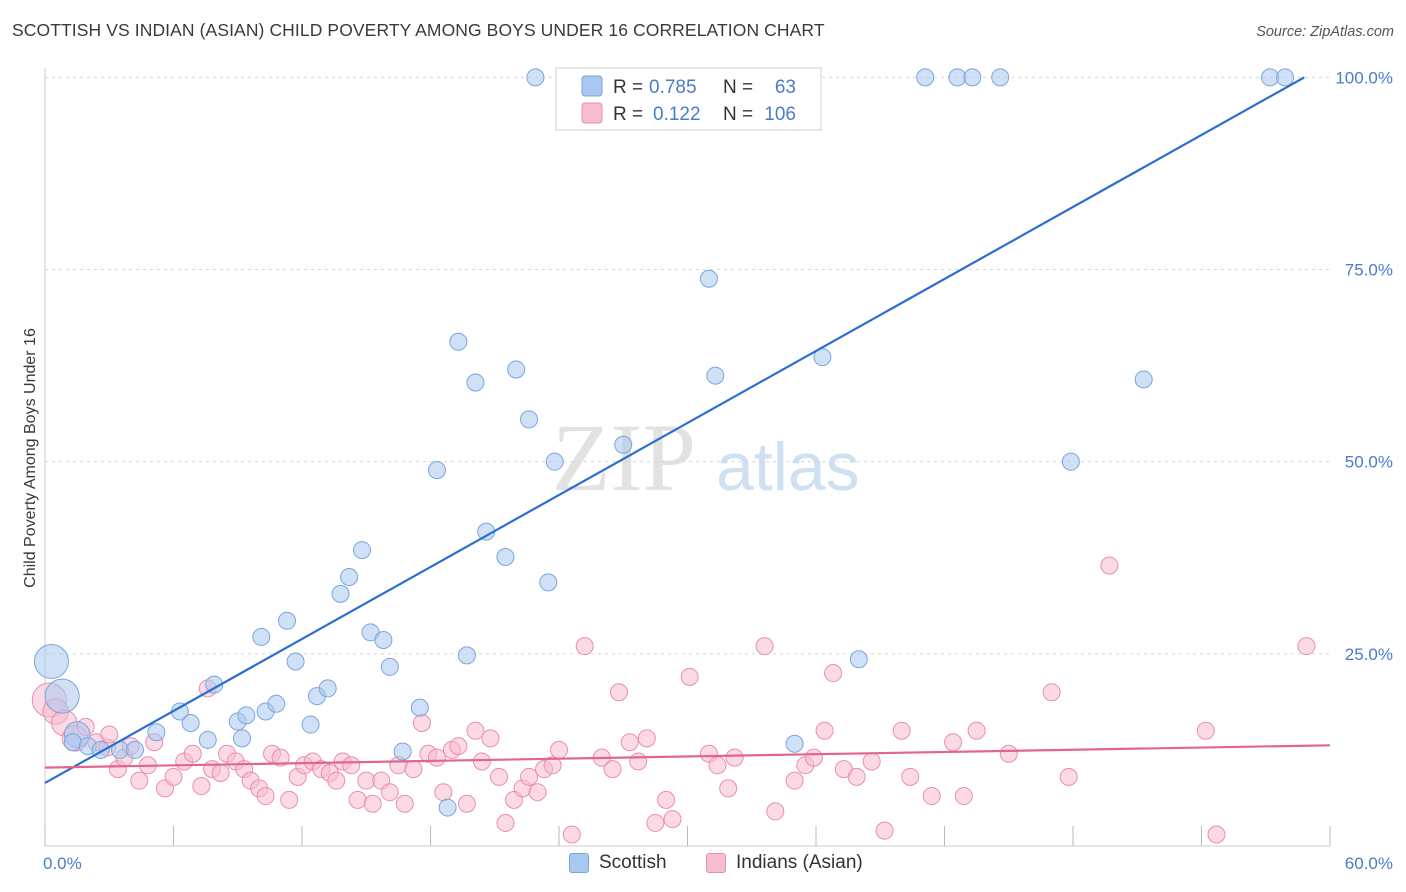  I want to click on legend-swatch-scottish, so click(592, 86).